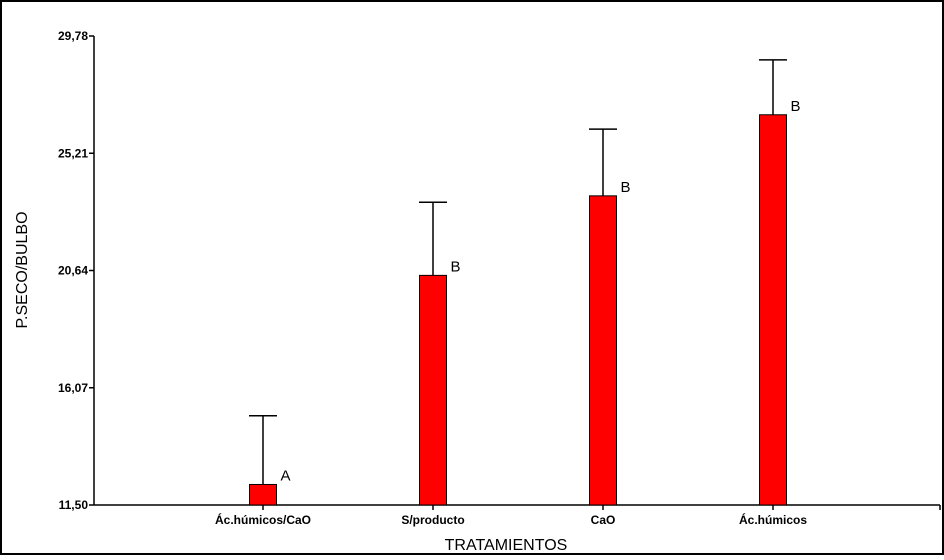  Describe the element at coordinates (506, 545) in the screenshot. I see `x-axis-title: TRATAMIENTOS` at that location.